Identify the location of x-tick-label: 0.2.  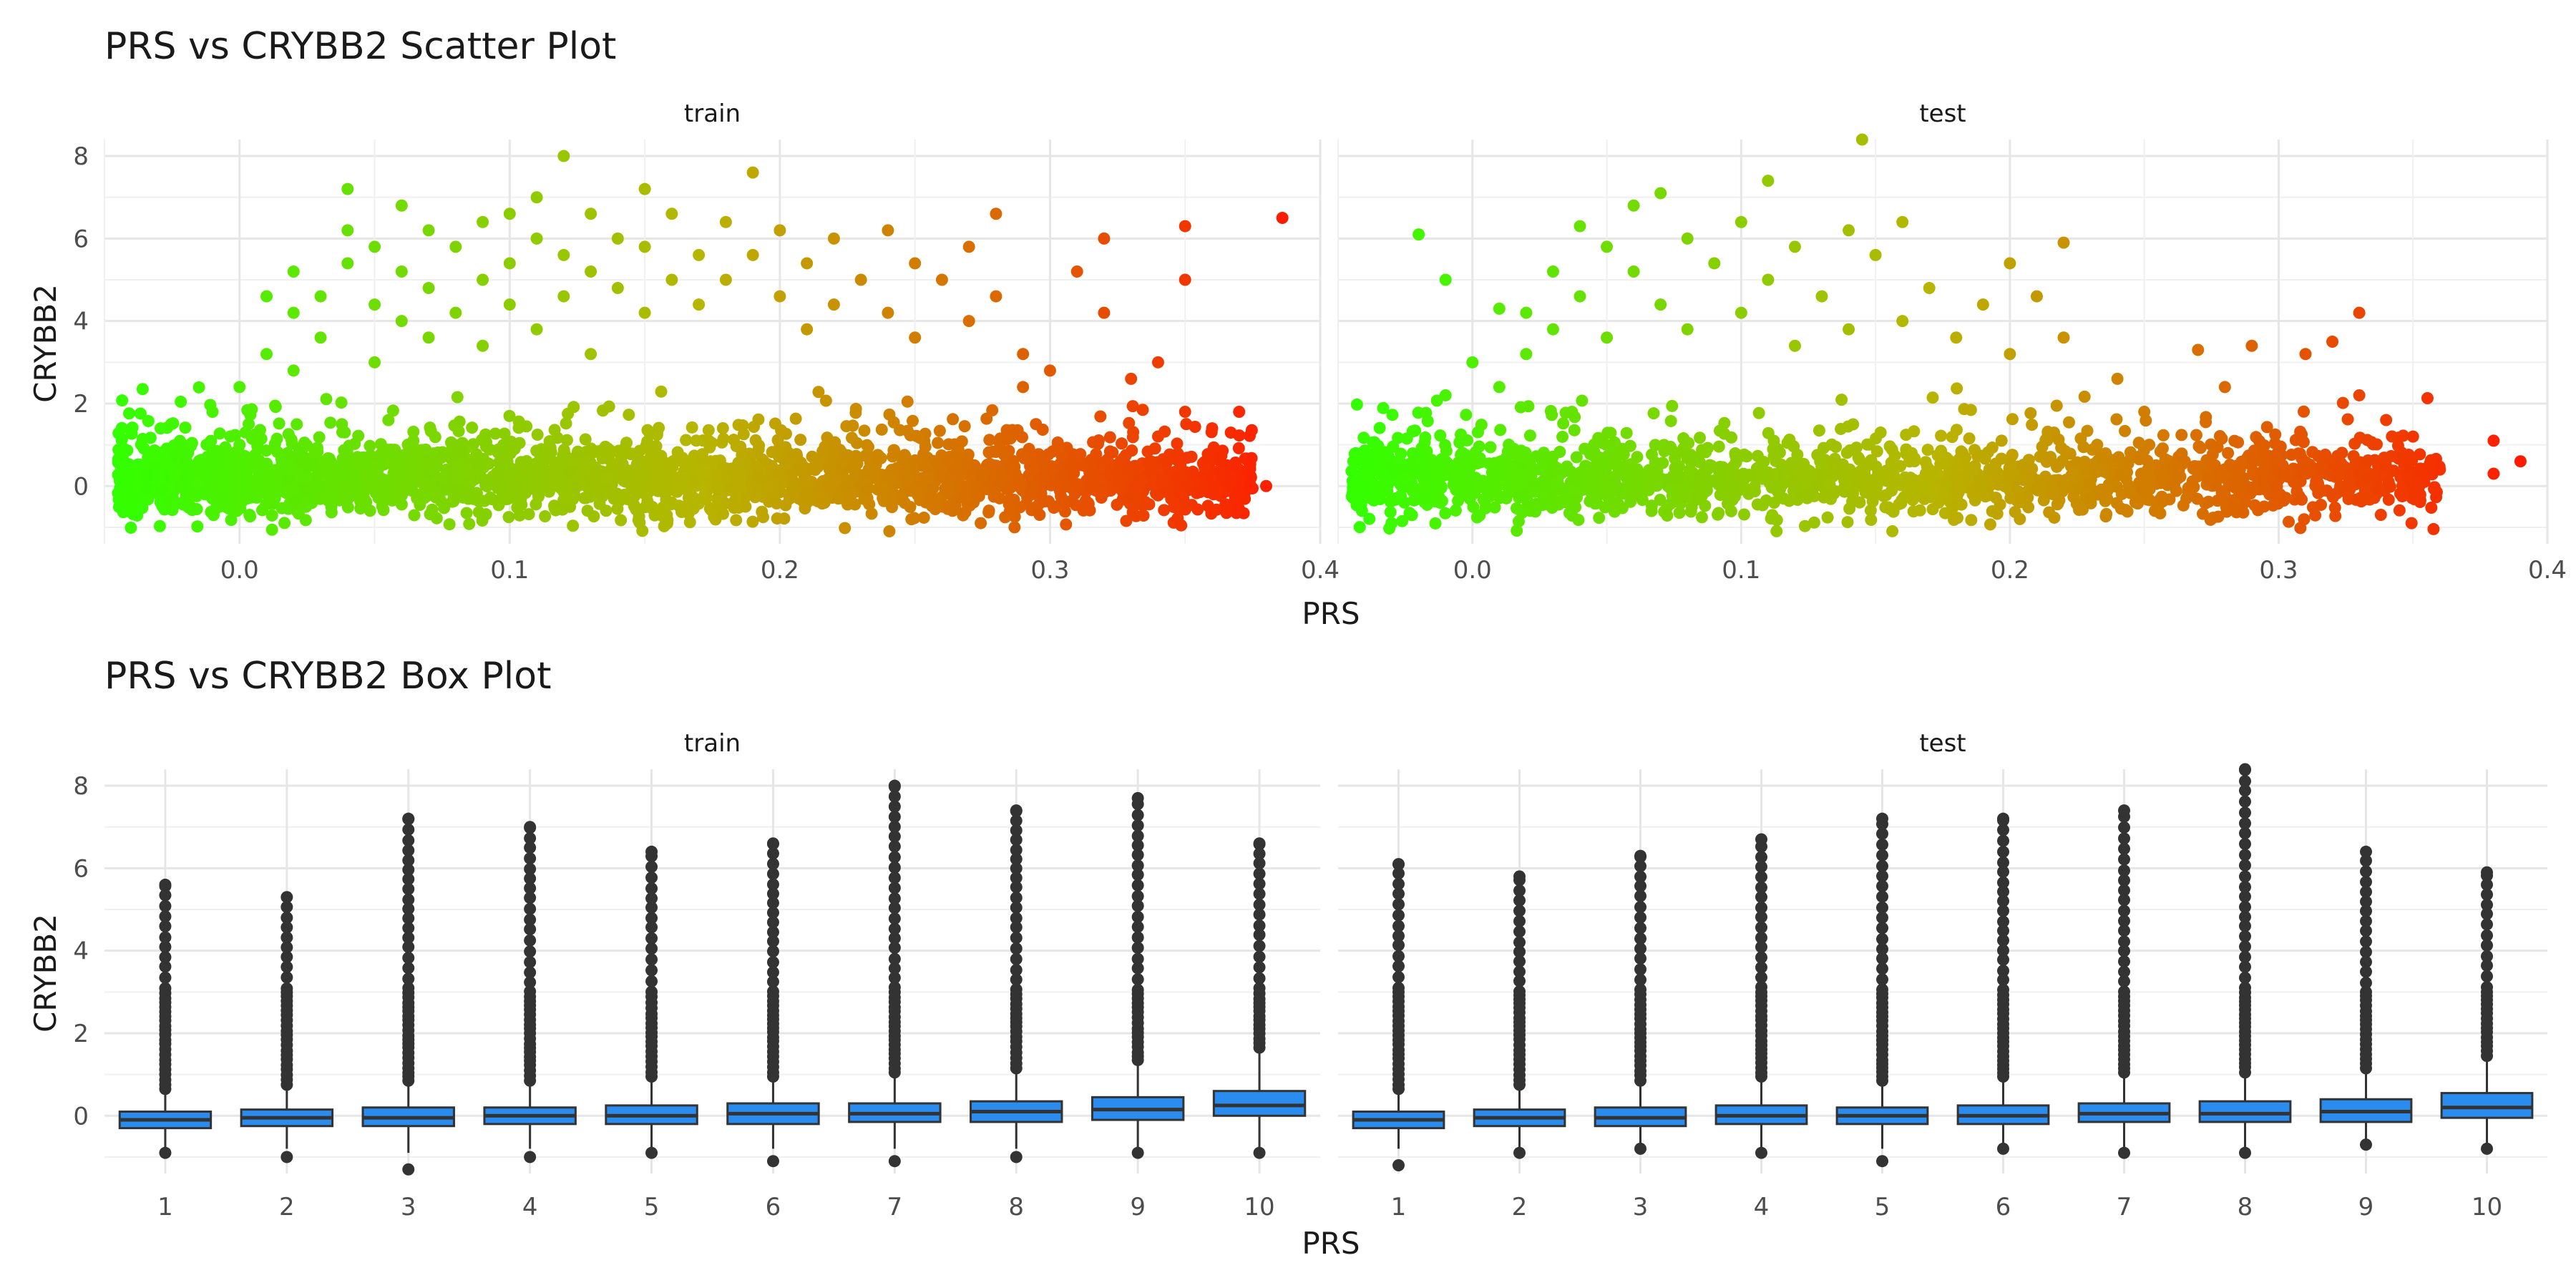
(780, 570).